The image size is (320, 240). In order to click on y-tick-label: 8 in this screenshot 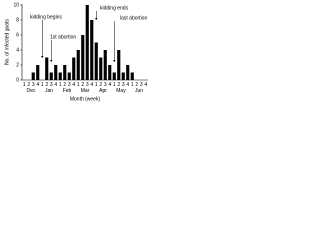, I will do `click(17, 20)`.